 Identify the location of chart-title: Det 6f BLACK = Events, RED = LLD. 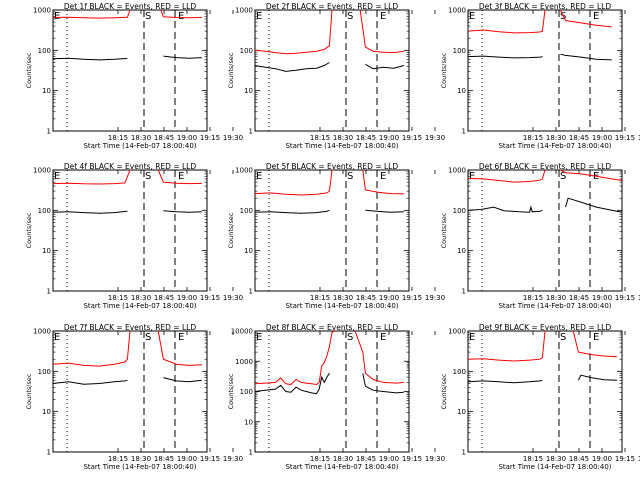
(545, 166).